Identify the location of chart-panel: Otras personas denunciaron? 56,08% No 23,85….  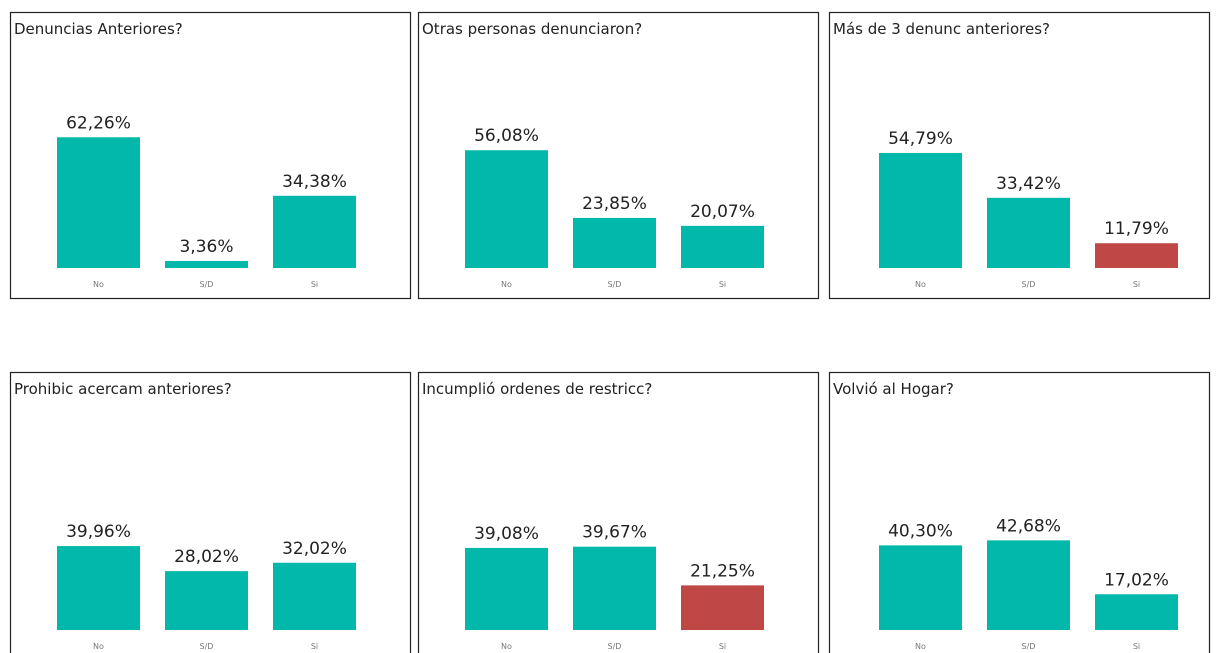
(618, 155).